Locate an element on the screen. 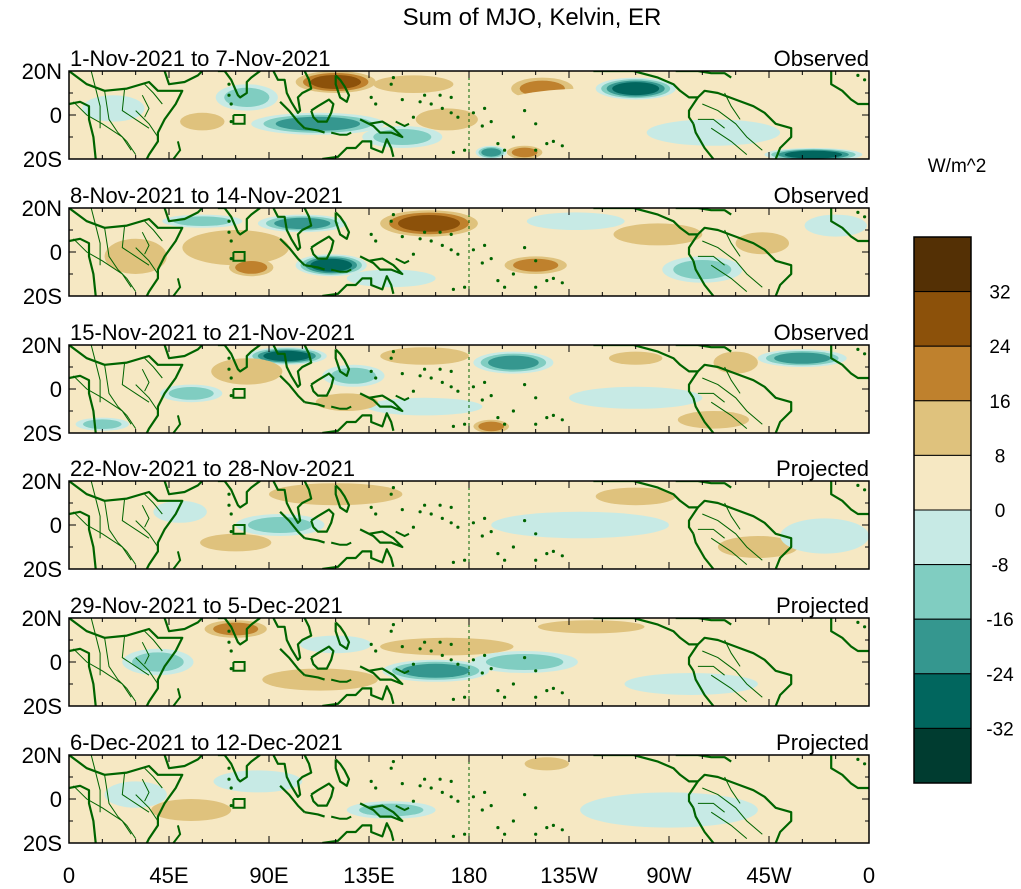 The image size is (1021, 889). panel-status: Observed is located at coordinates (821, 332).